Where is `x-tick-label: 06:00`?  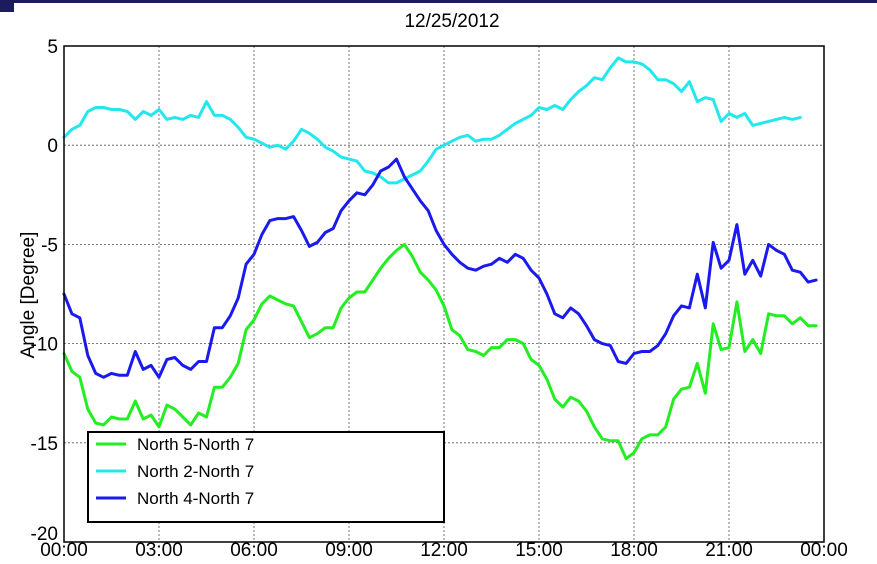 x-tick-label: 06:00 is located at coordinates (254, 550).